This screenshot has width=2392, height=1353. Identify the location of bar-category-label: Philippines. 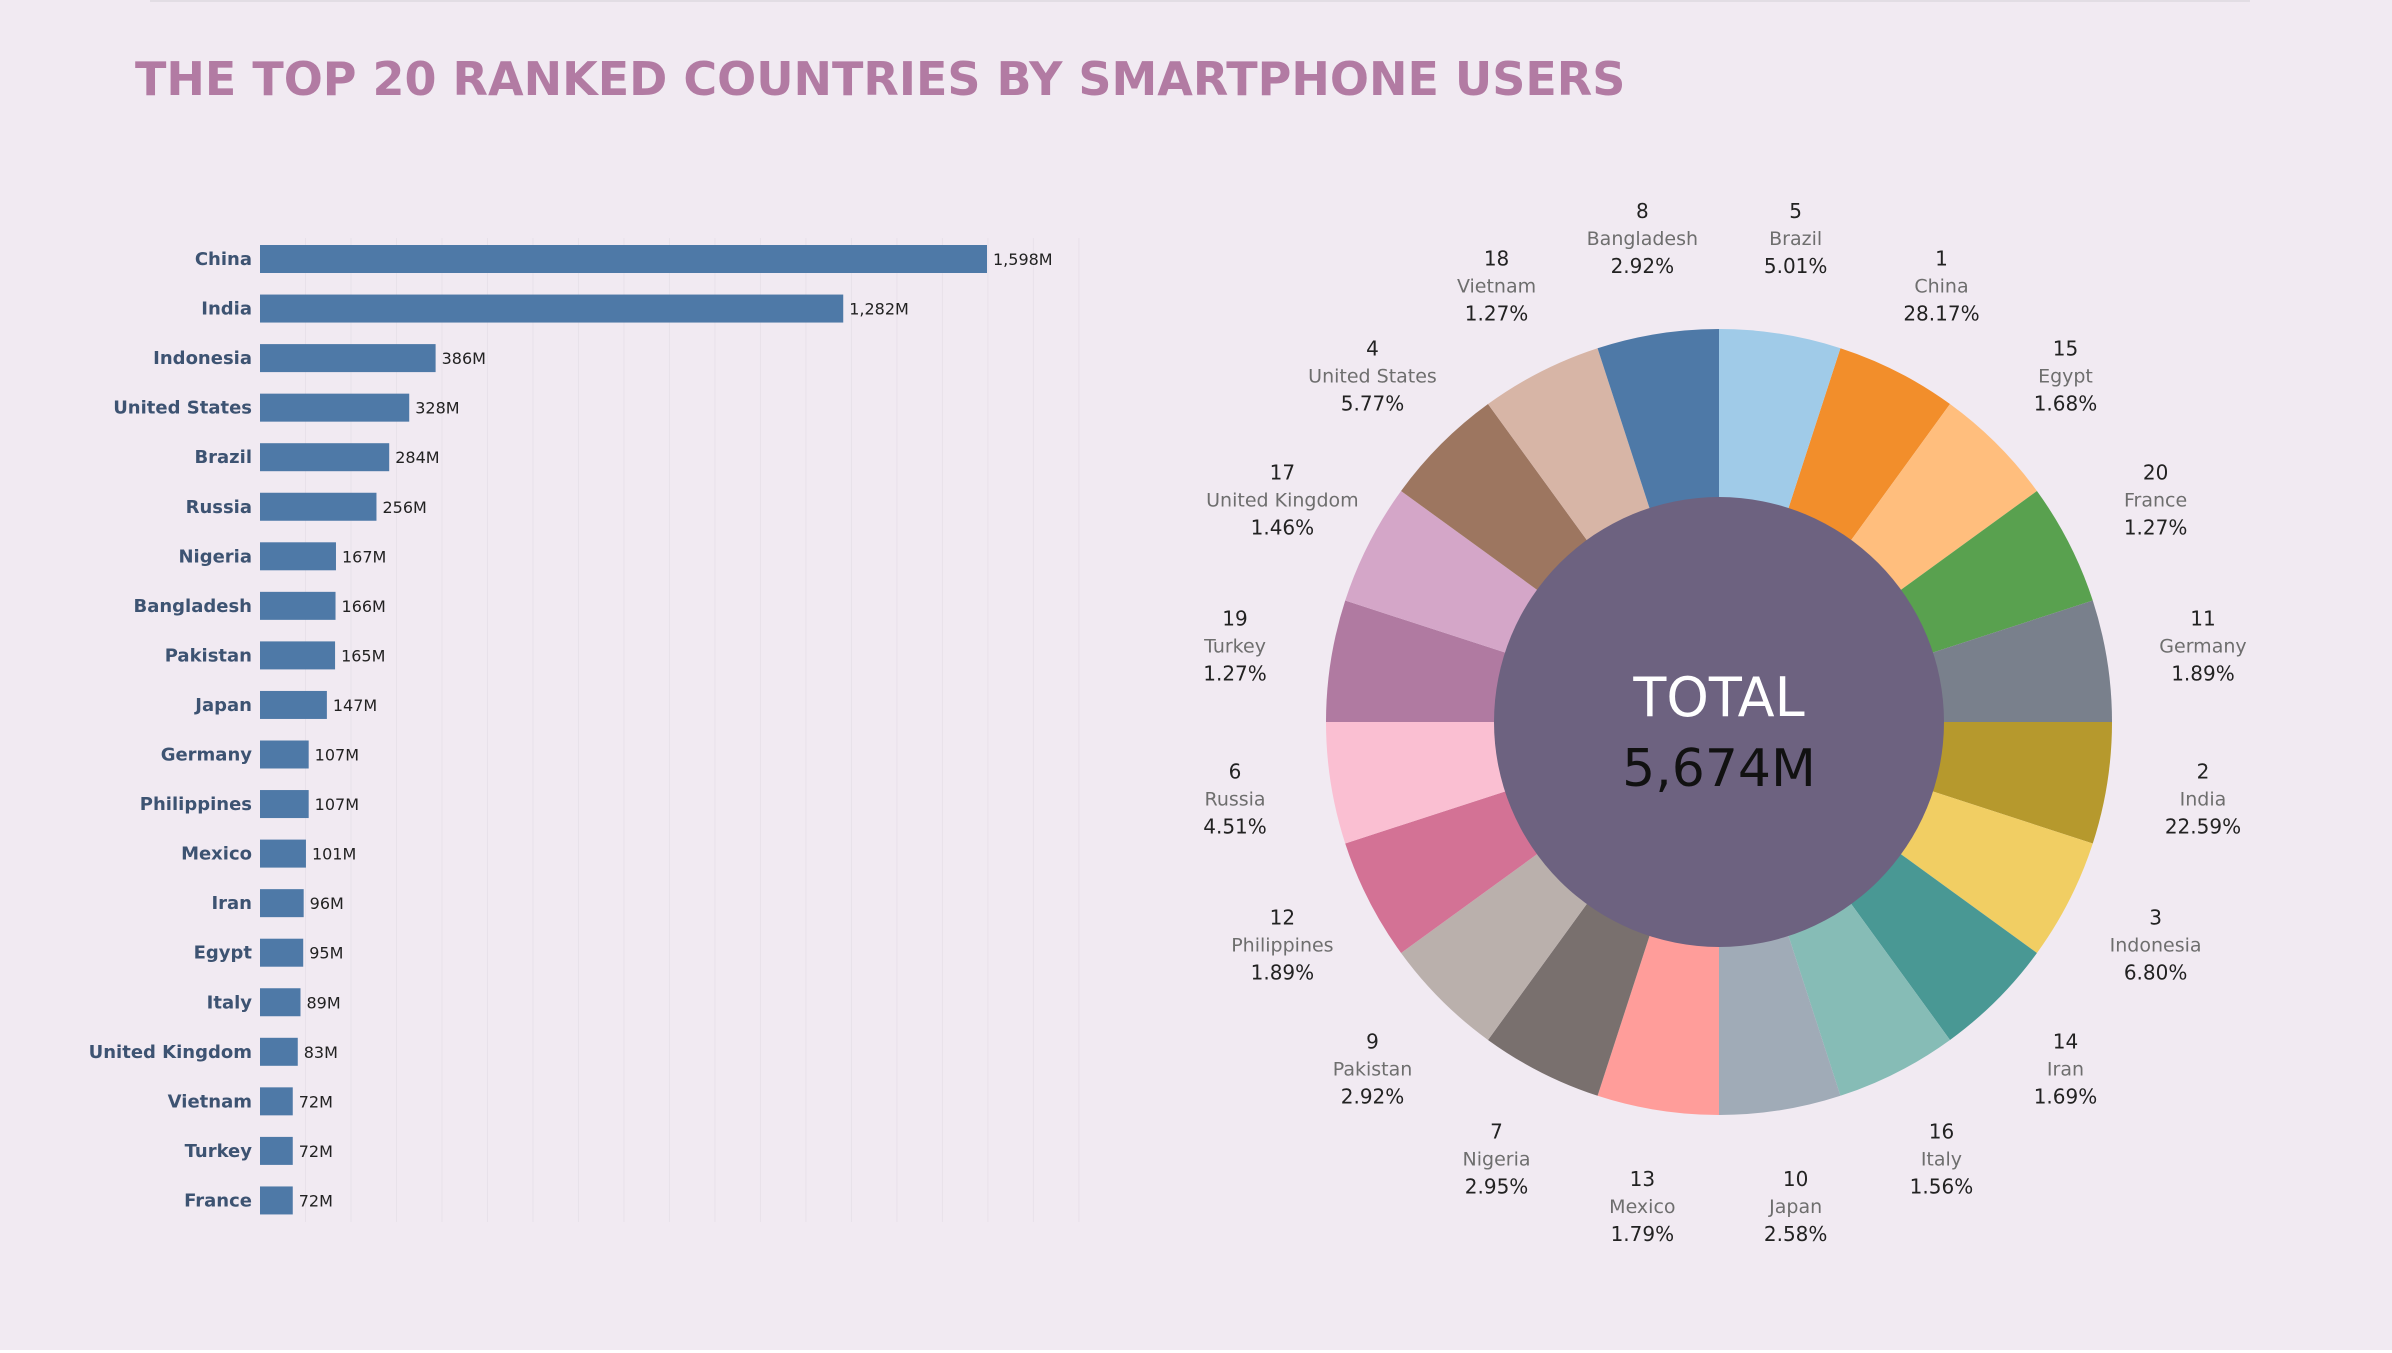
(196, 804).